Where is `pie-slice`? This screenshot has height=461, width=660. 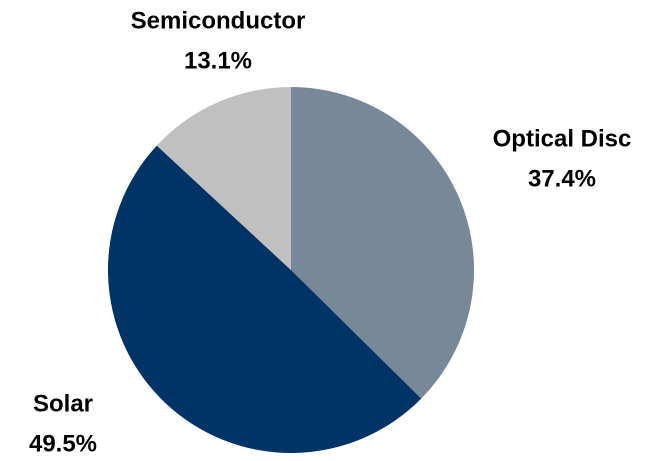
pie-slice is located at coordinates (223, 178).